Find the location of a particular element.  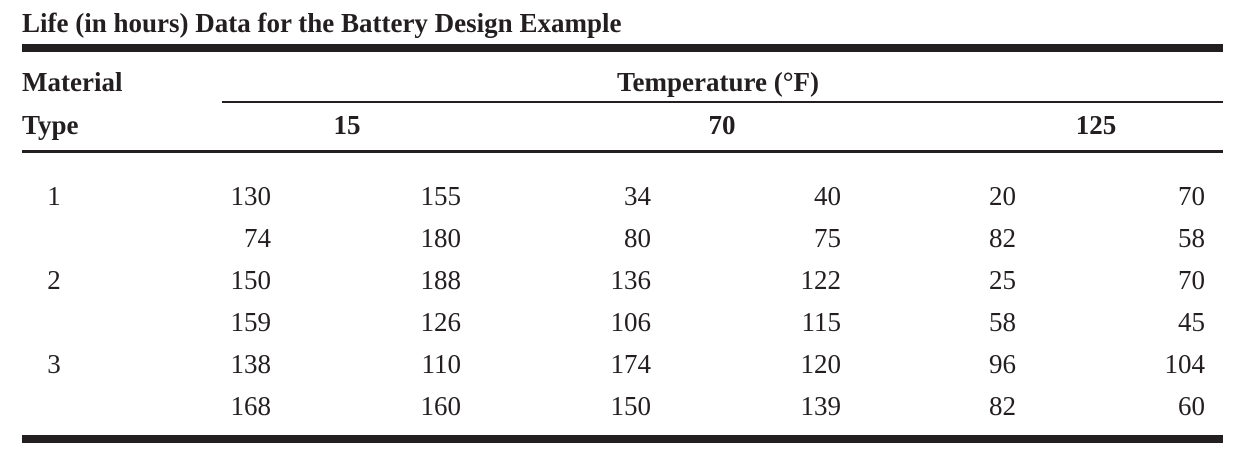

temperature-group-header: Temperature (°F) is located at coordinates (718, 82).